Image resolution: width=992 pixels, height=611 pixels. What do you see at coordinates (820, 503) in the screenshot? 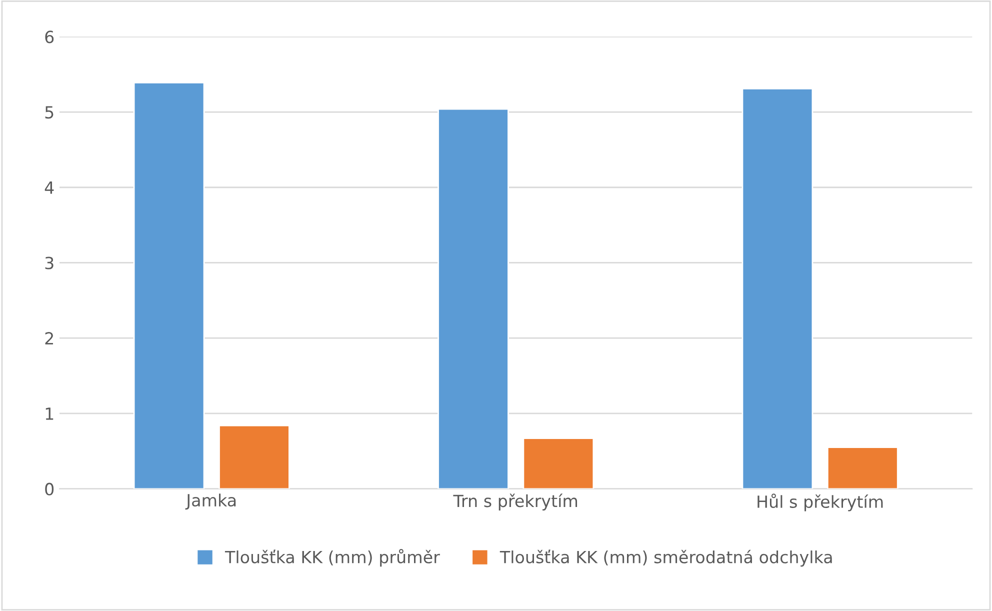
I see `x-tick-label: Hůl s překrytím` at bounding box center [820, 503].